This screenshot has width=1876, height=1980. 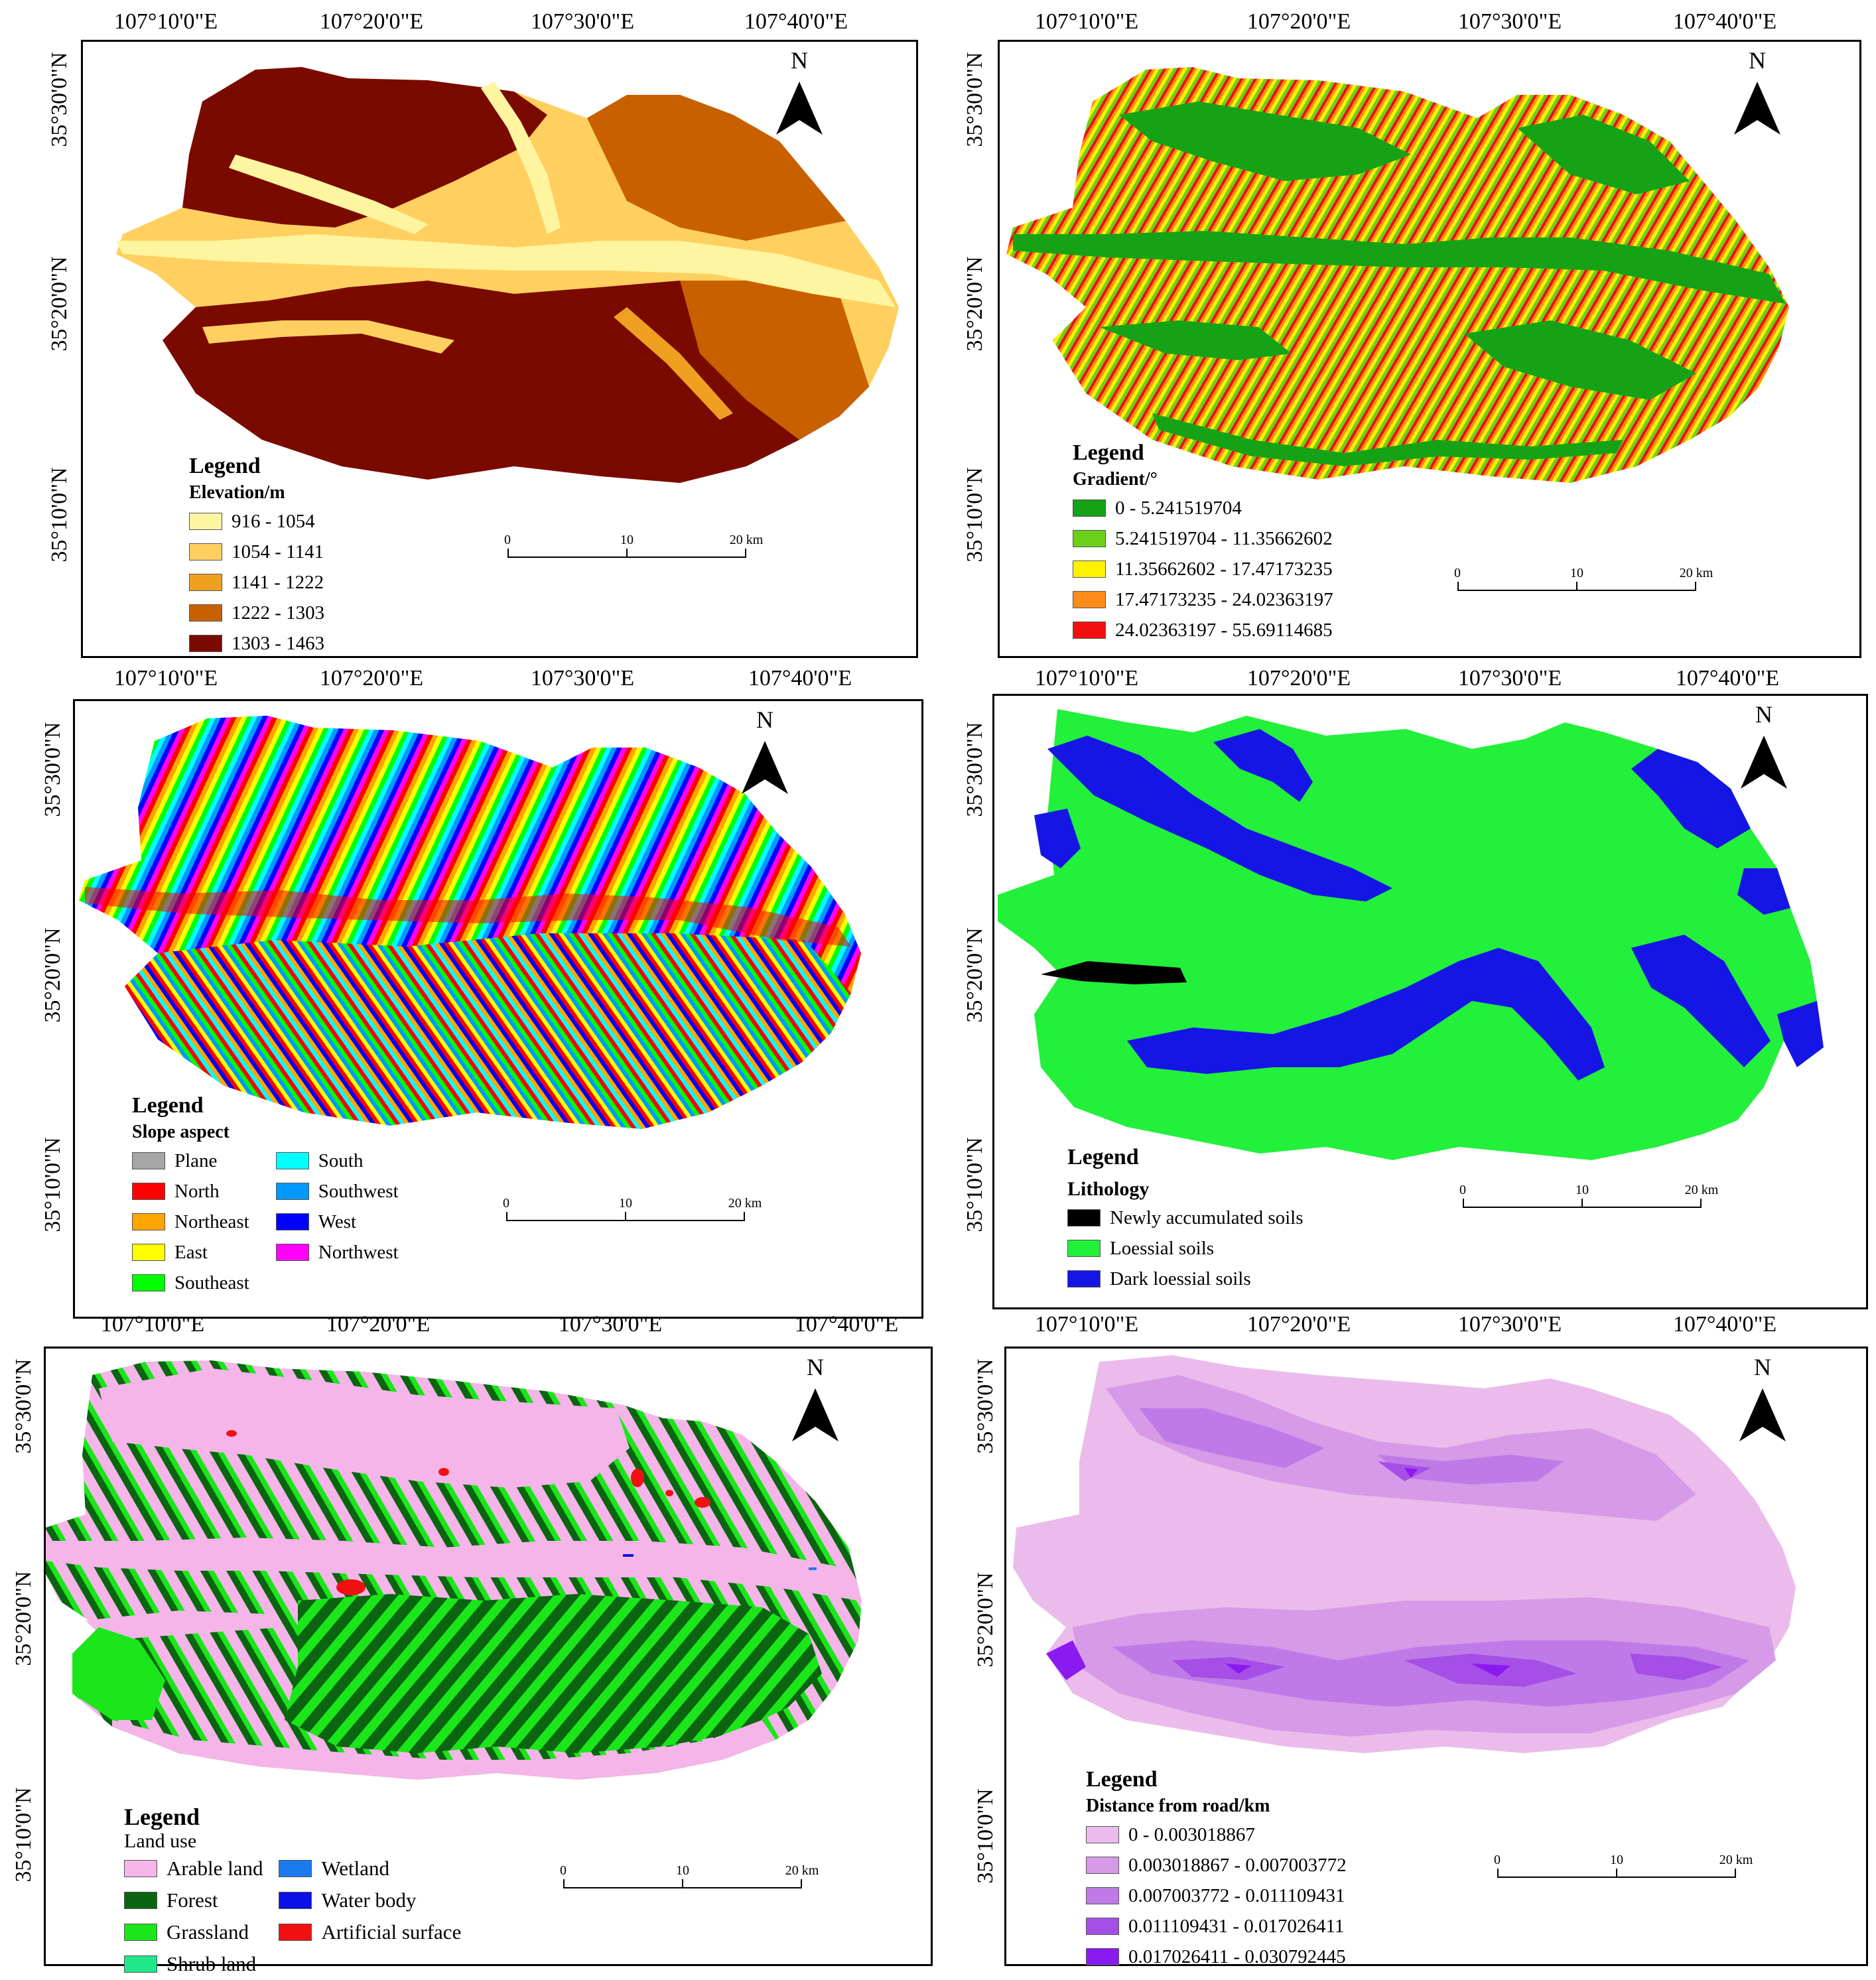 I want to click on legend-column: Wetland Water body Artificial surface, so click(x=370, y=1916).